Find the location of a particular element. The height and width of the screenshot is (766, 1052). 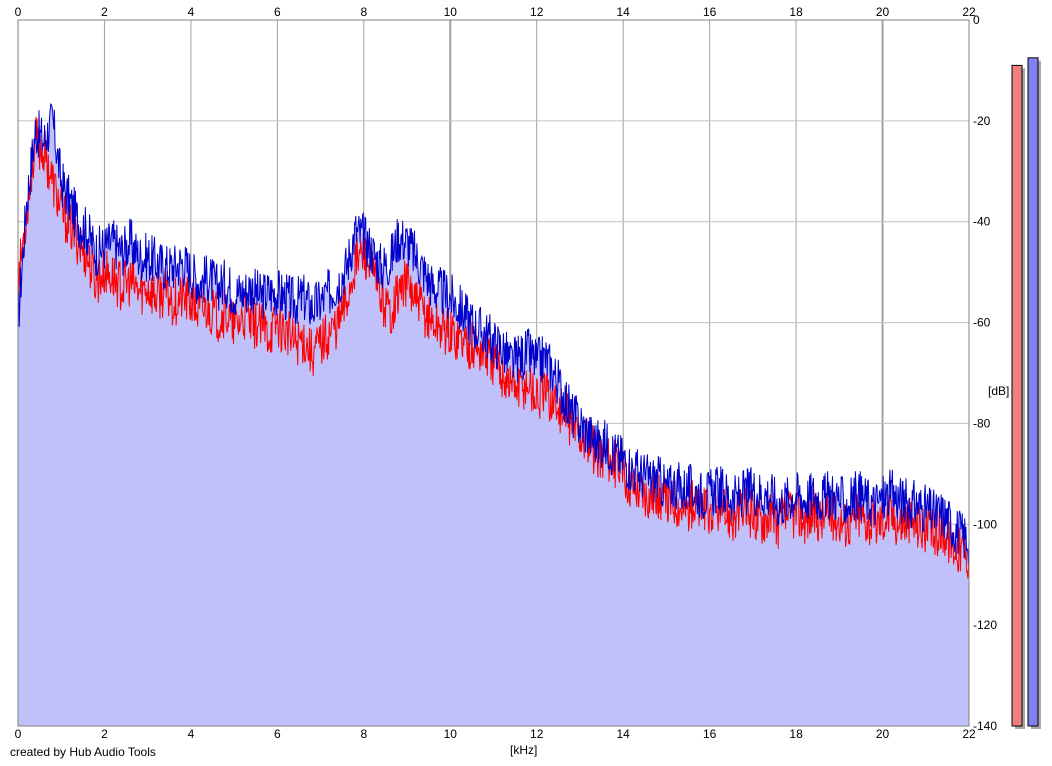

x-tick-label-top: 0 is located at coordinates (18, 12).